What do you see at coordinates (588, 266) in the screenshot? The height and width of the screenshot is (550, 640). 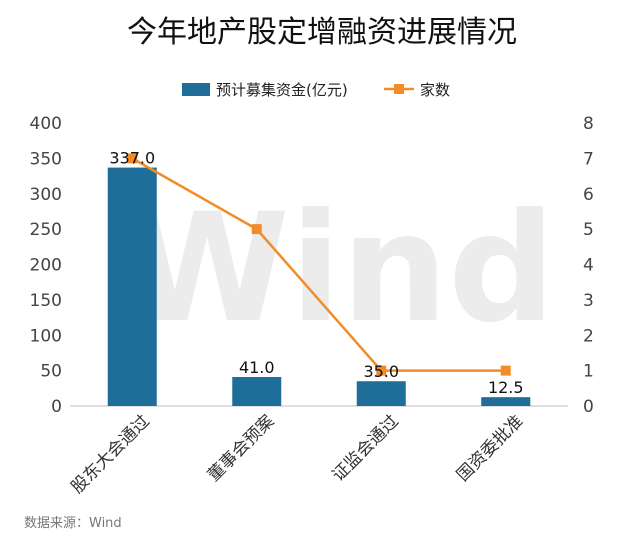 I see `y-right-tick-label: 4` at bounding box center [588, 266].